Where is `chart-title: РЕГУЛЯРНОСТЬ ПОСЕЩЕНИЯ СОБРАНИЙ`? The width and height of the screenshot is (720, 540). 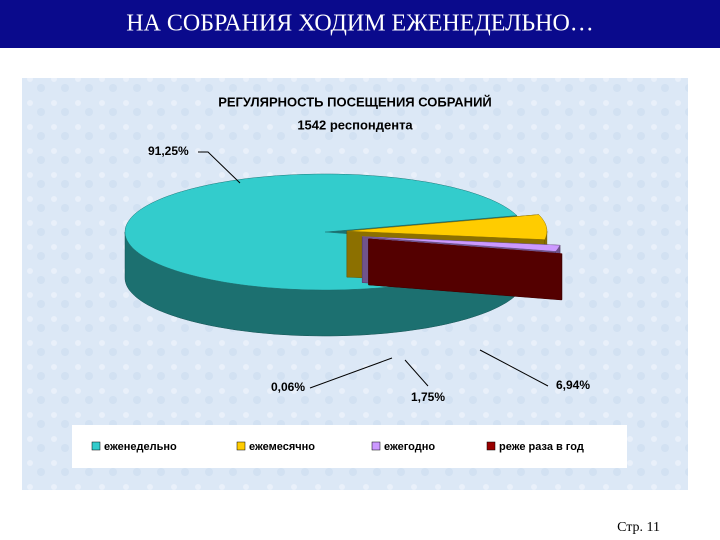 chart-title: РЕГУЛЯРНОСТЬ ПОСЕЩЕНИЯ СОБРАНИЙ is located at coordinates (355, 101).